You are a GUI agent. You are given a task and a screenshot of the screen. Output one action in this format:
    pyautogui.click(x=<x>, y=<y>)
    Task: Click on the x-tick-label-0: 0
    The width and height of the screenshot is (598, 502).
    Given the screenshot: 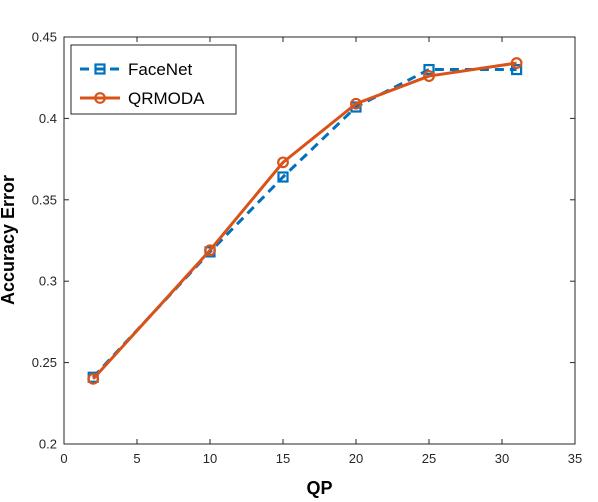 What is the action you would take?
    pyautogui.click(x=63, y=458)
    